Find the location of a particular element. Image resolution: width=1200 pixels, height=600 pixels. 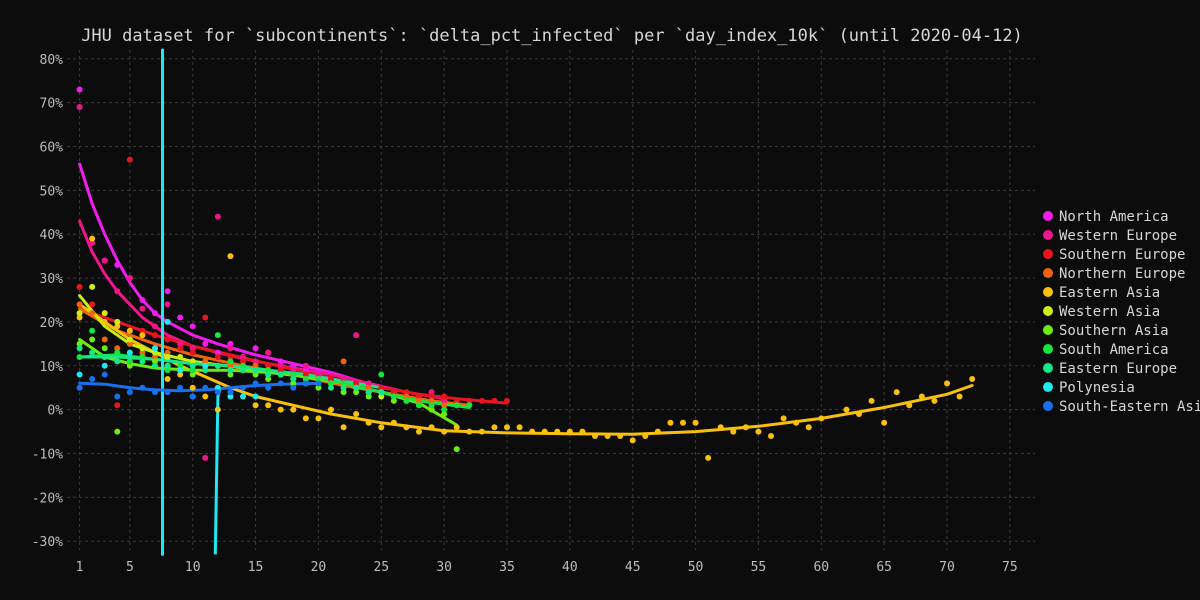

legend-item-northern-europe: Northern Europe is located at coordinates (1114, 274).